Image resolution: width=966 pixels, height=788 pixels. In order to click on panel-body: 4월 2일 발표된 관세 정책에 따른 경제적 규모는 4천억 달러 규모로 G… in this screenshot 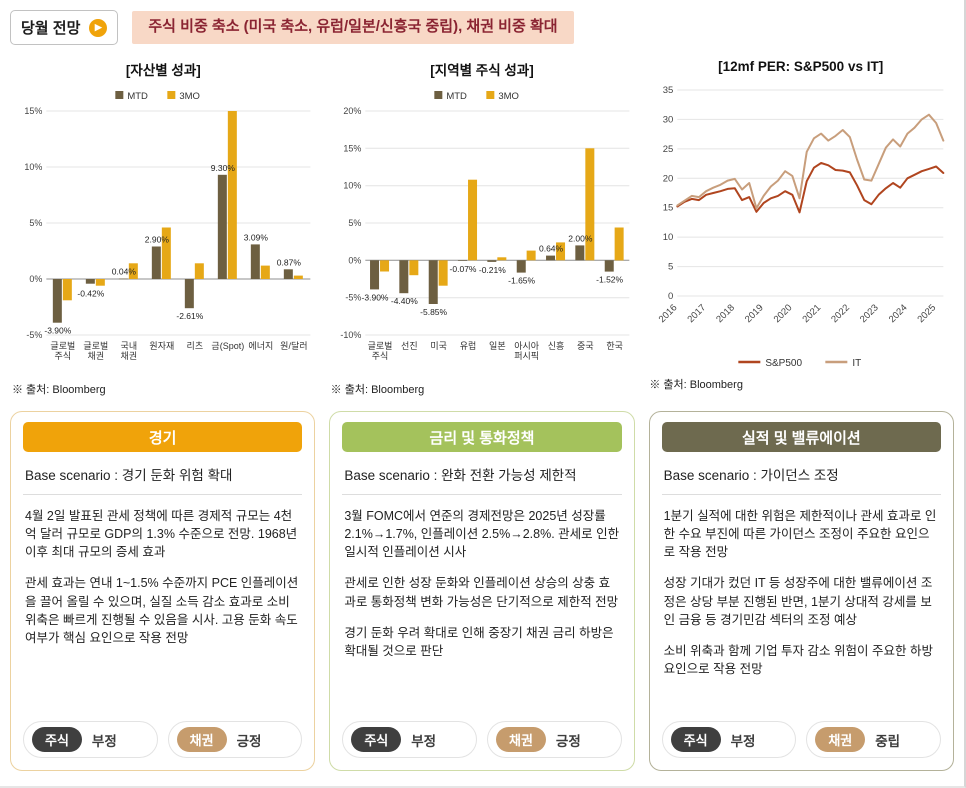, I will do `click(162, 608)`.